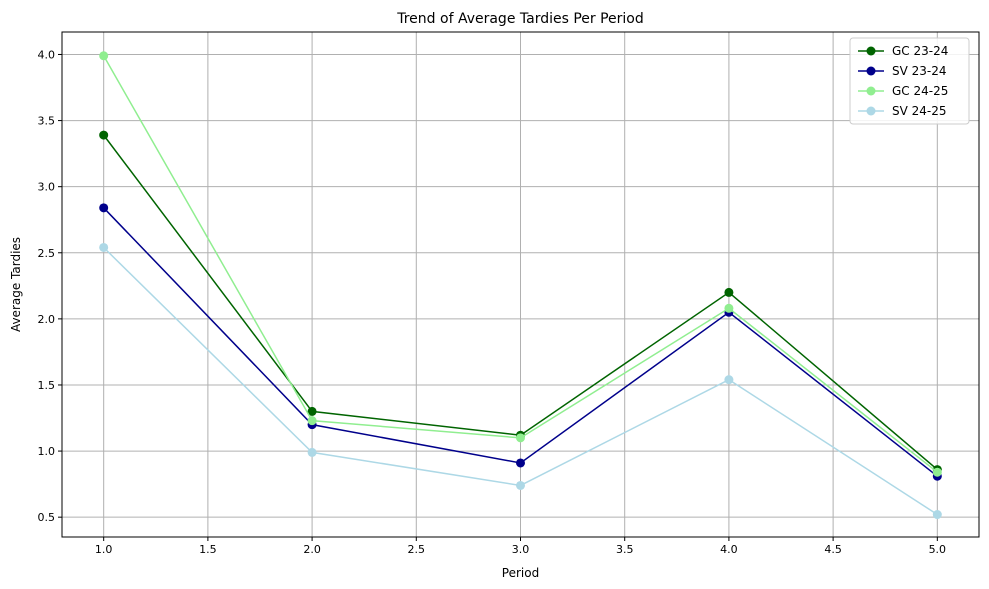  I want to click on legend-entry: GC 24-25, so click(903, 91).